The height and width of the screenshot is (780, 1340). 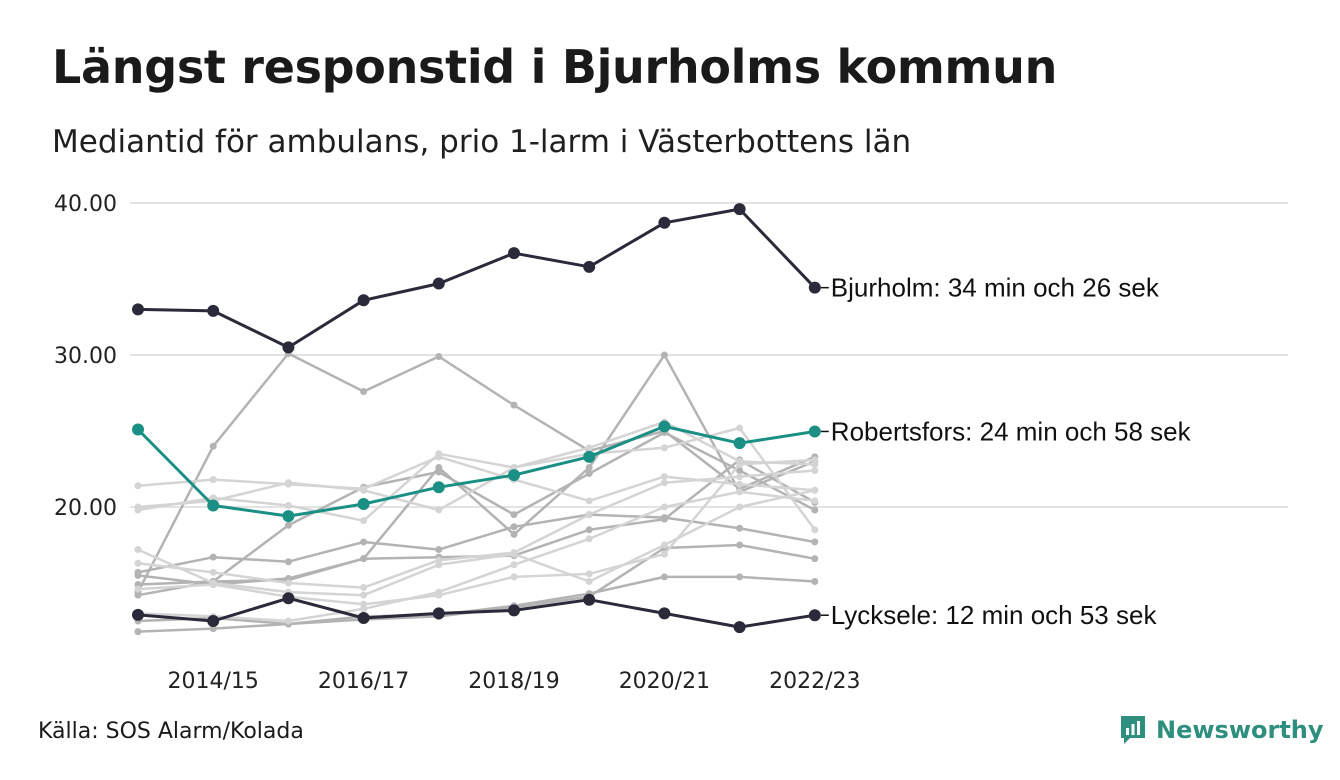 What do you see at coordinates (1011, 431) in the screenshot?
I see `series-label-robertsfors: Robertsfors: 24 min och 58 sek` at bounding box center [1011, 431].